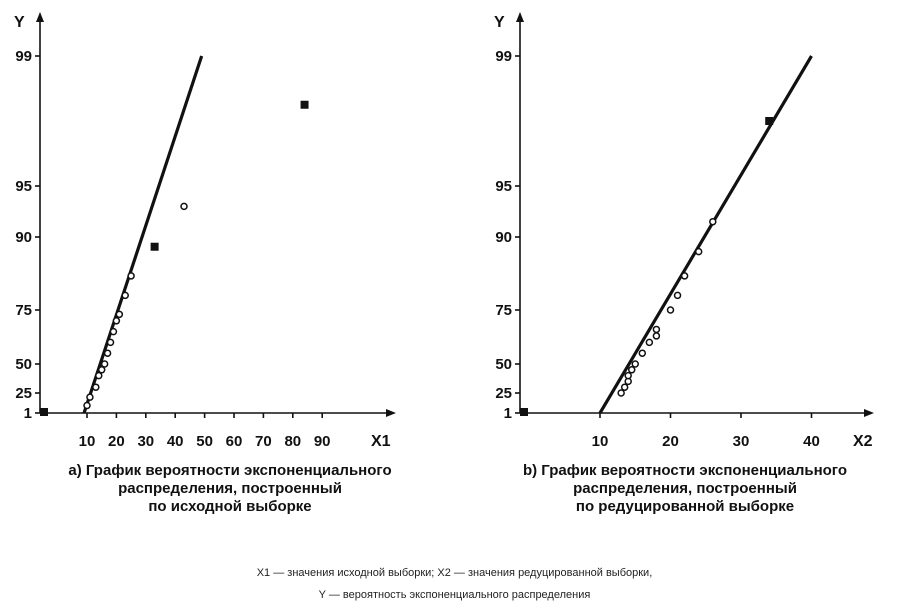 The height and width of the screenshot is (609, 909). I want to click on caption-a-line-3: по исходной выборке, so click(230, 506).